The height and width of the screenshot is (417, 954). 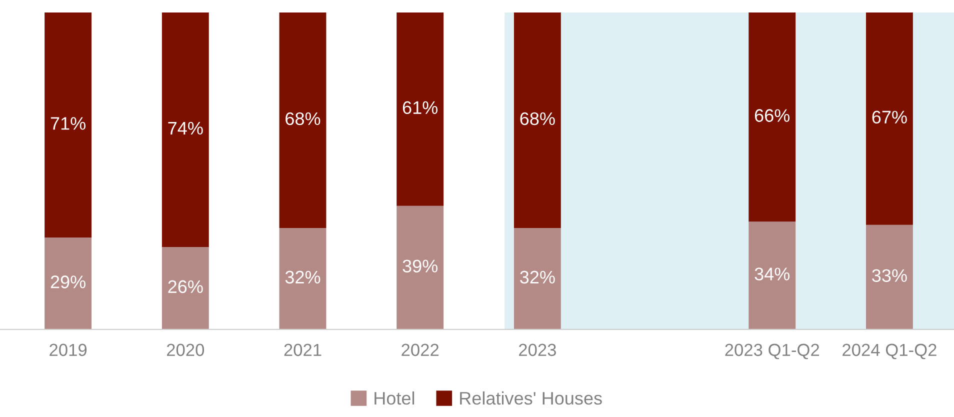 I want to click on data-label: 71%, so click(x=68, y=123).